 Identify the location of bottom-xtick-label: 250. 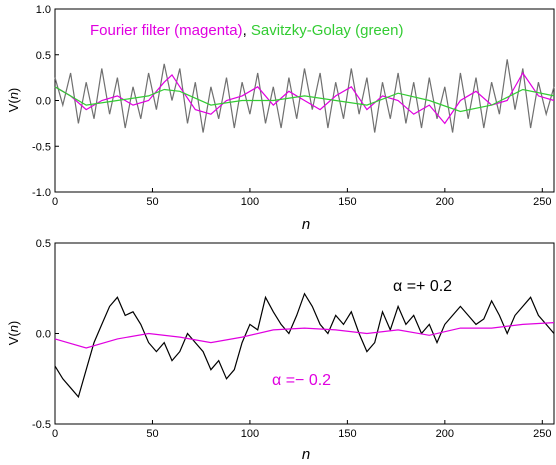
(542, 434).